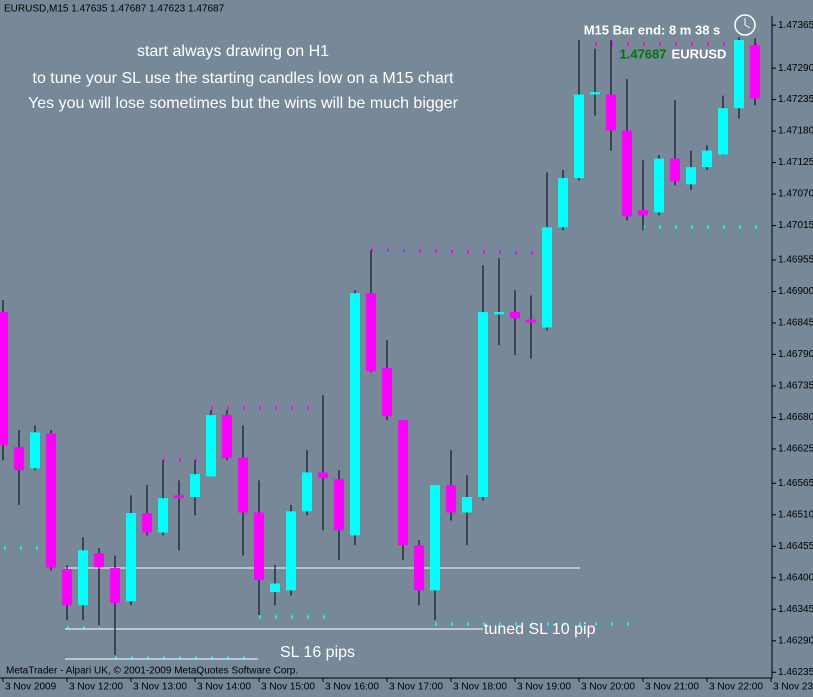  What do you see at coordinates (793, 687) in the screenshot?
I see `x-tick-label: 3 Nov 23:00` at bounding box center [793, 687].